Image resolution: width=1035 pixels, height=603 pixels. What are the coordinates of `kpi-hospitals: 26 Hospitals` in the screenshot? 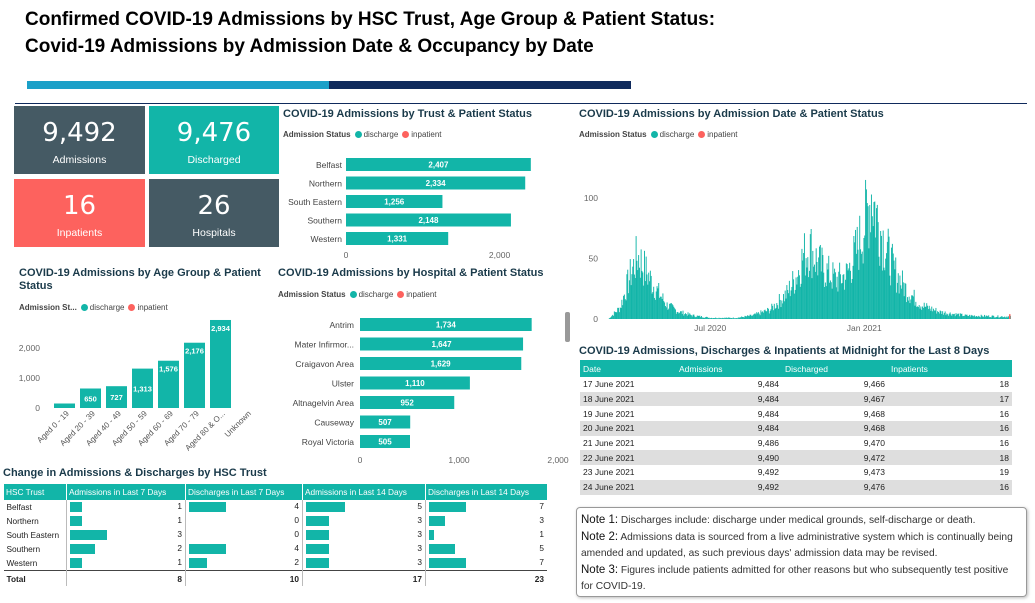 It's located at (214, 213).